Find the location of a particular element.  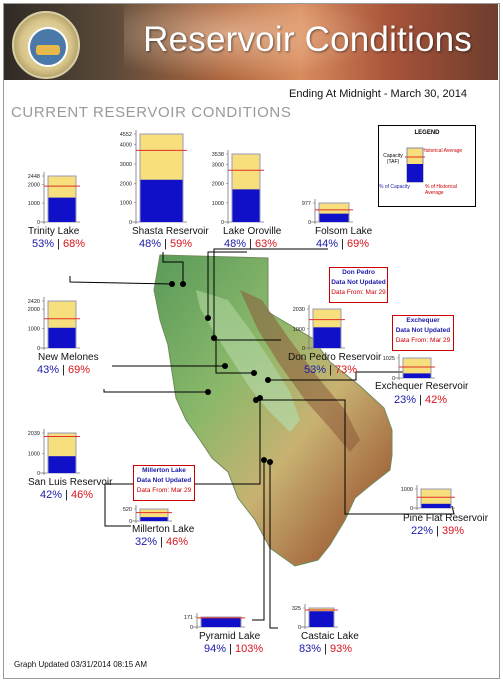

reservoir-name: New Melones is located at coordinates (68, 357).